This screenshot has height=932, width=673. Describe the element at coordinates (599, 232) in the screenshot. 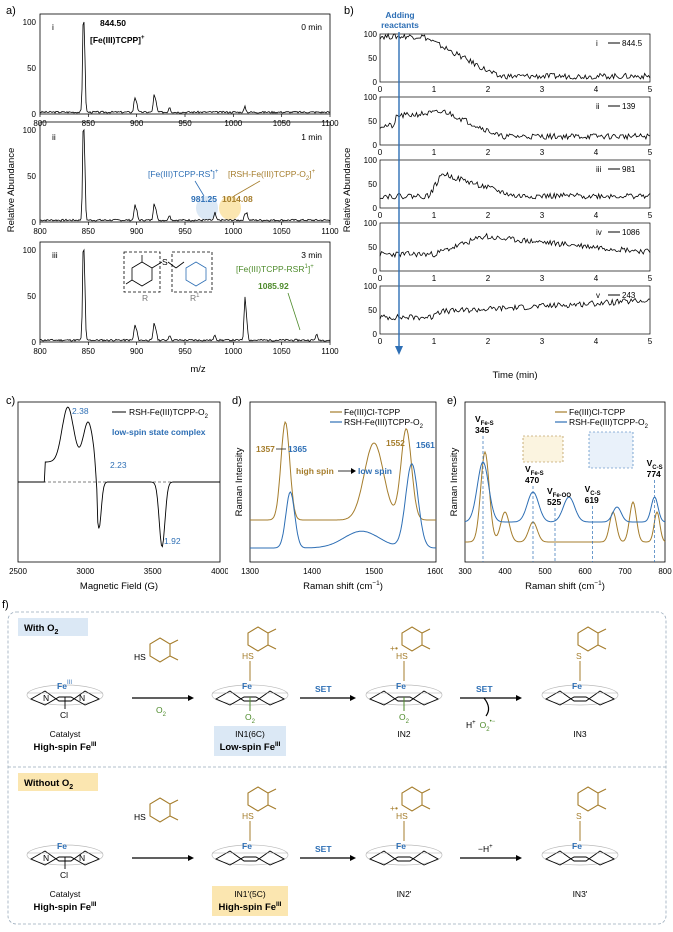

I see `trace-roman: iv` at that location.